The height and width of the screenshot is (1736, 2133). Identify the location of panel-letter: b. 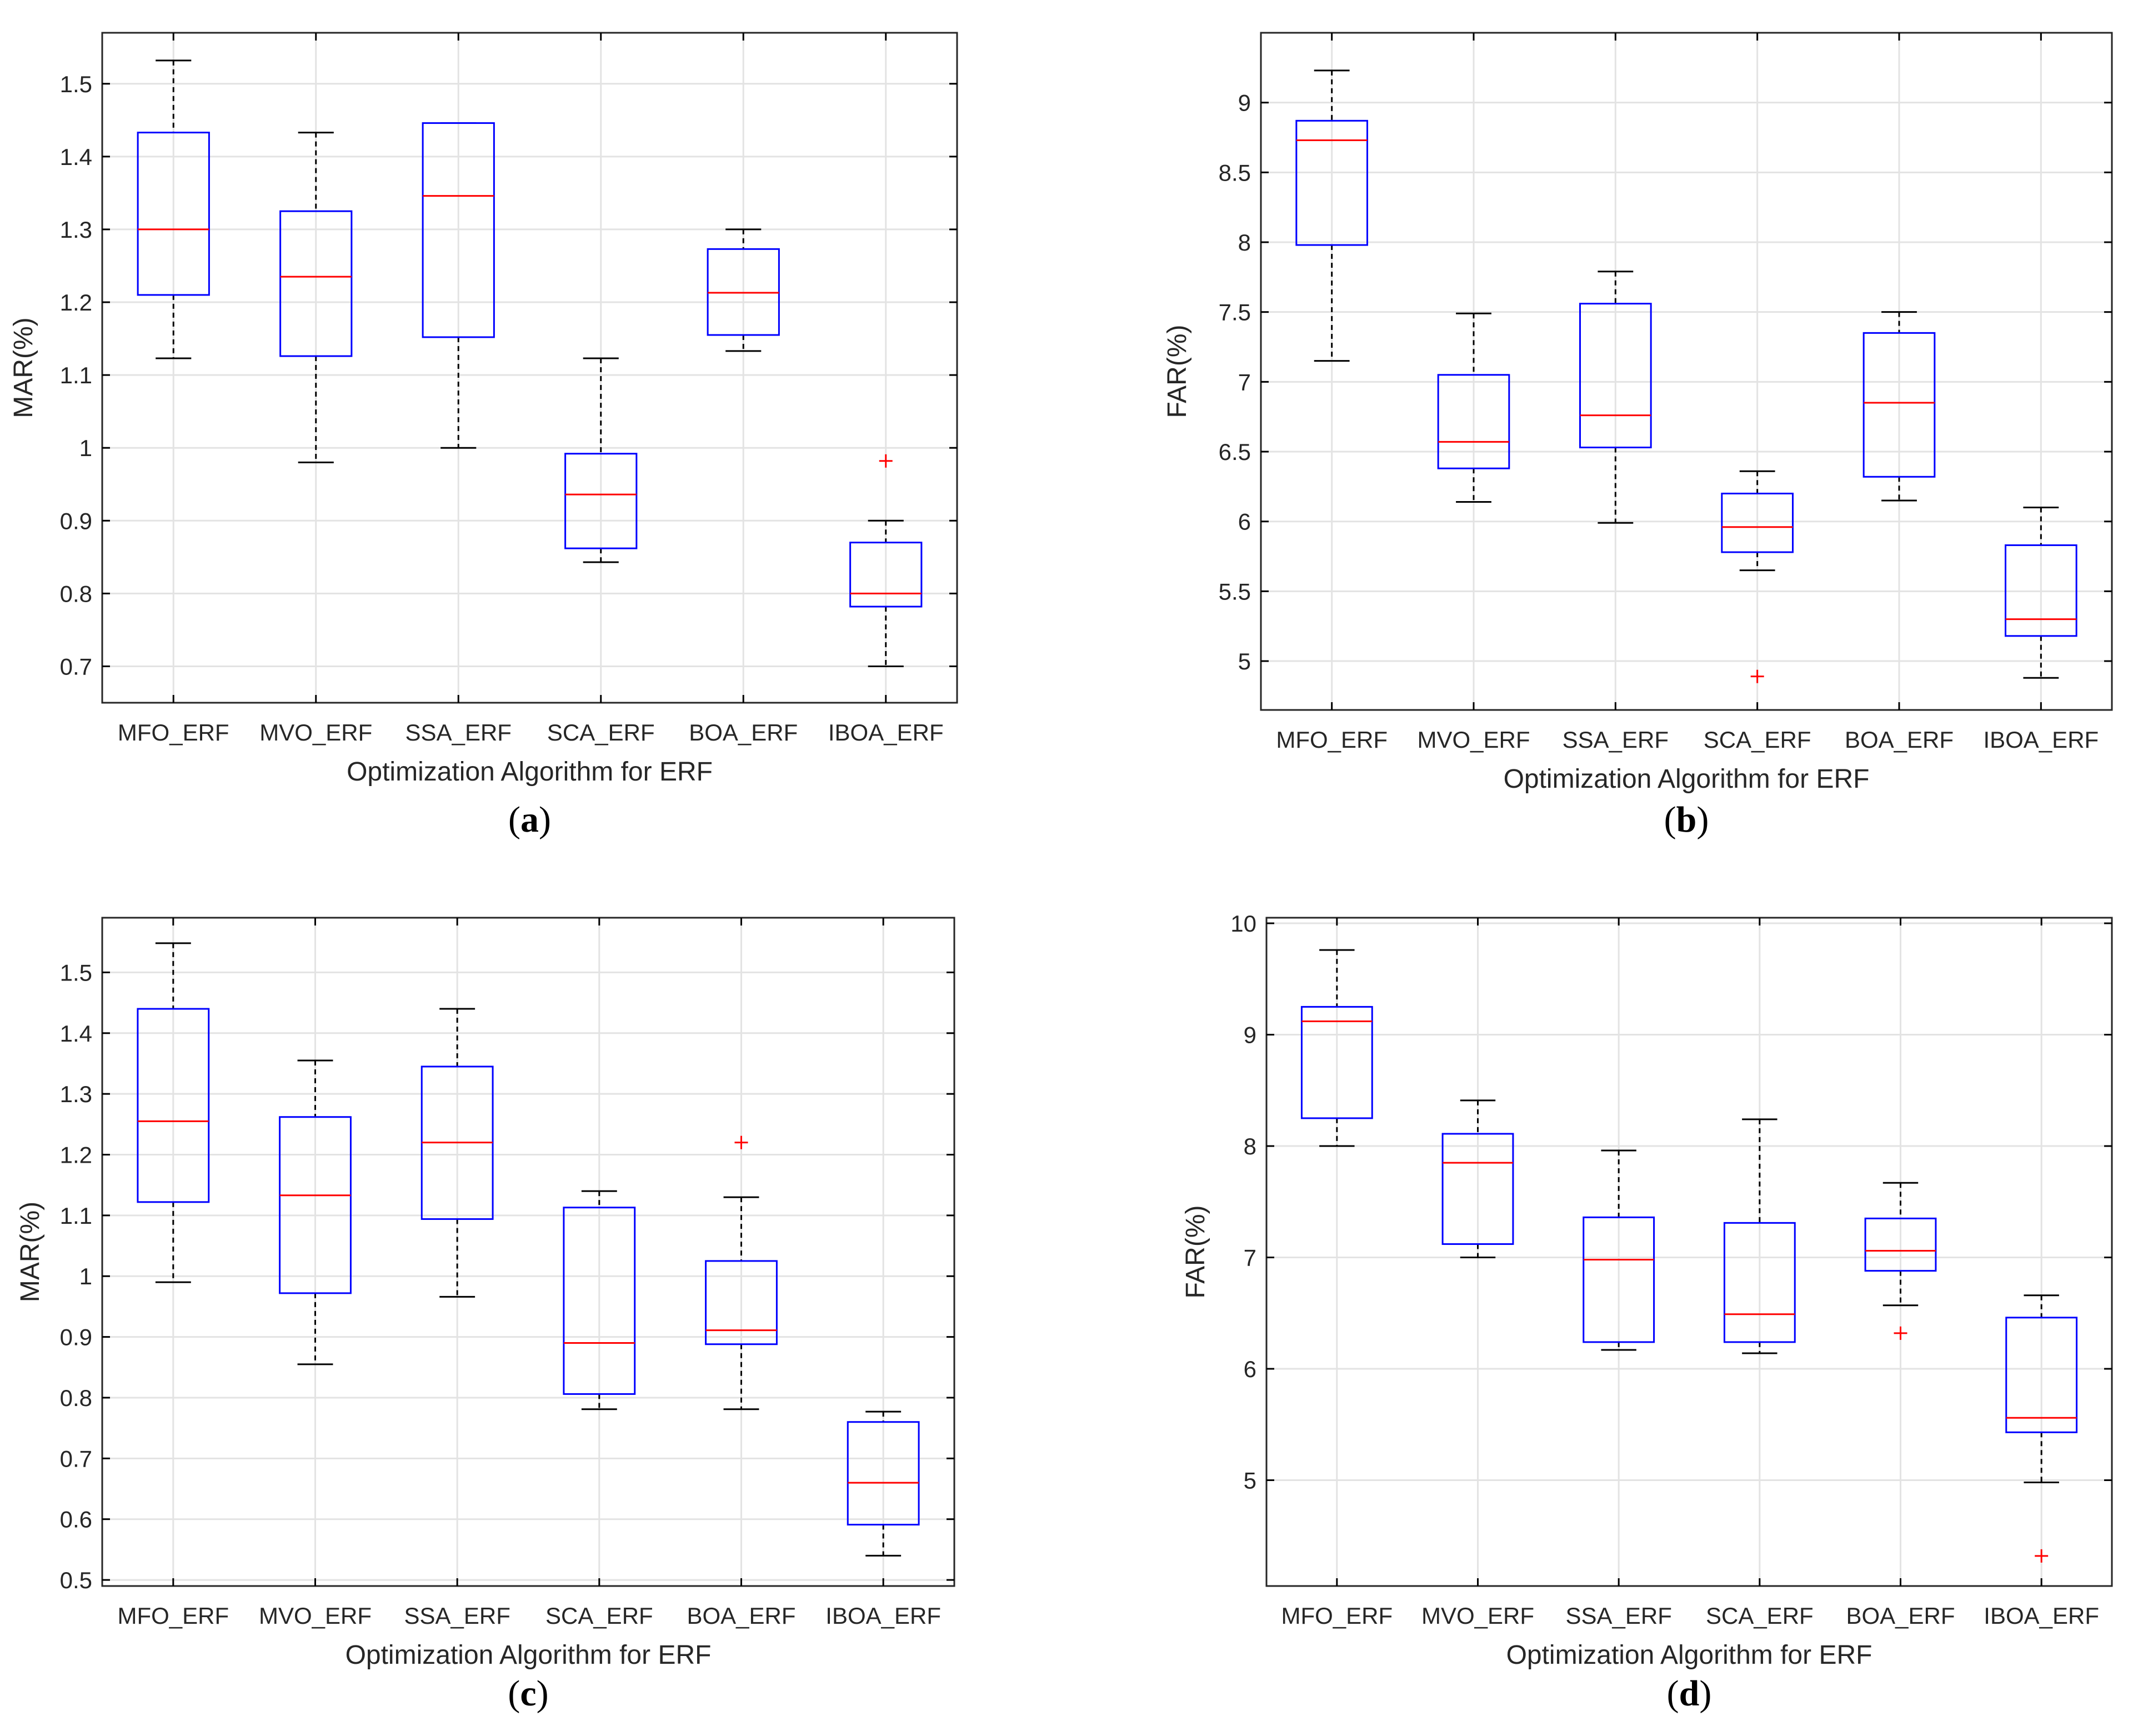
(1686, 819).